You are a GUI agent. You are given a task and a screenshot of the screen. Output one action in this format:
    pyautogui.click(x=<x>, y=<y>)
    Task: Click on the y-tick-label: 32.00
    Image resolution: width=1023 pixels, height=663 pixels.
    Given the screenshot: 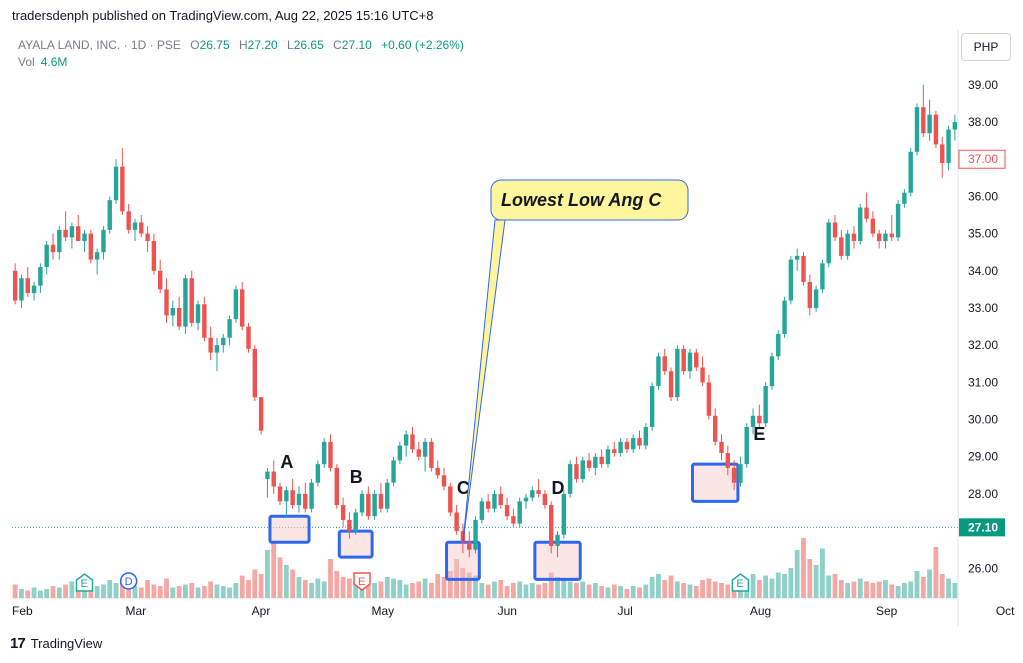 What is the action you would take?
    pyautogui.click(x=983, y=345)
    